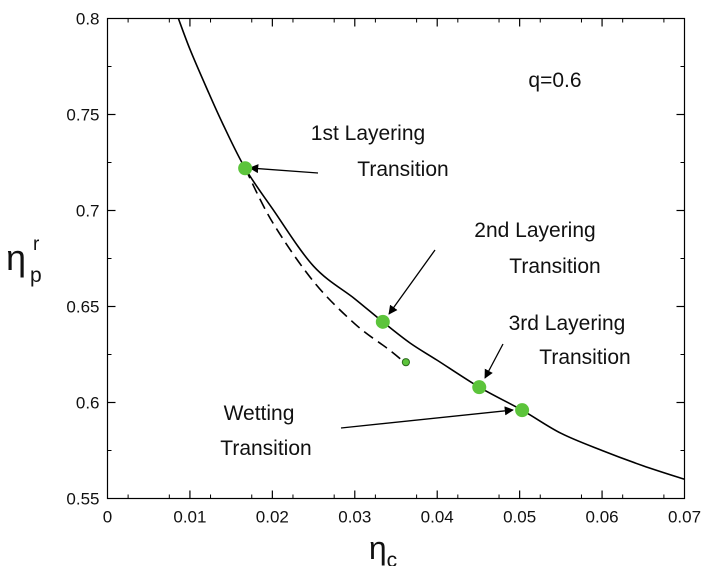 The image size is (703, 566). Describe the element at coordinates (494, 361) in the screenshot. I see `arrow-third-layering` at that location.